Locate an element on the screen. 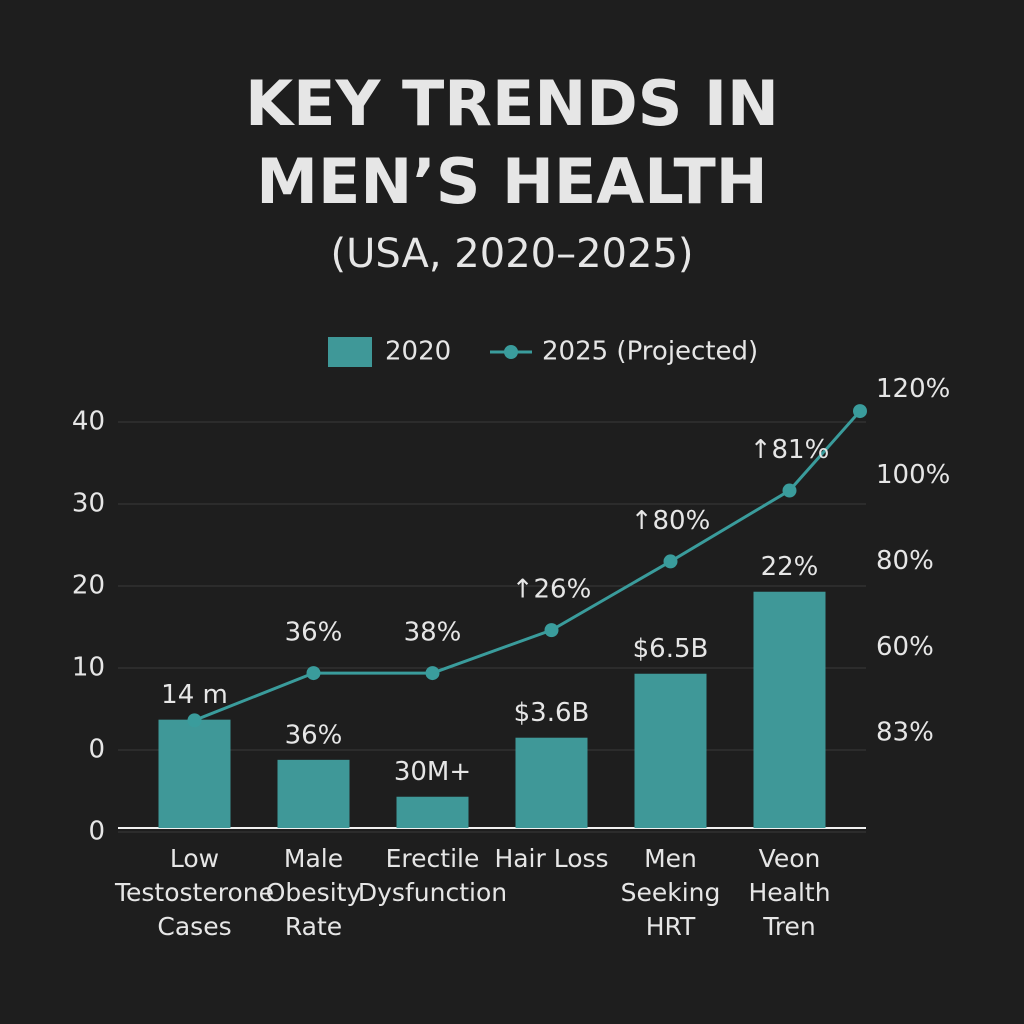 The height and width of the screenshot is (1024, 1024). x-tick-label: Male Obesity Rate is located at coordinates (313, 892).